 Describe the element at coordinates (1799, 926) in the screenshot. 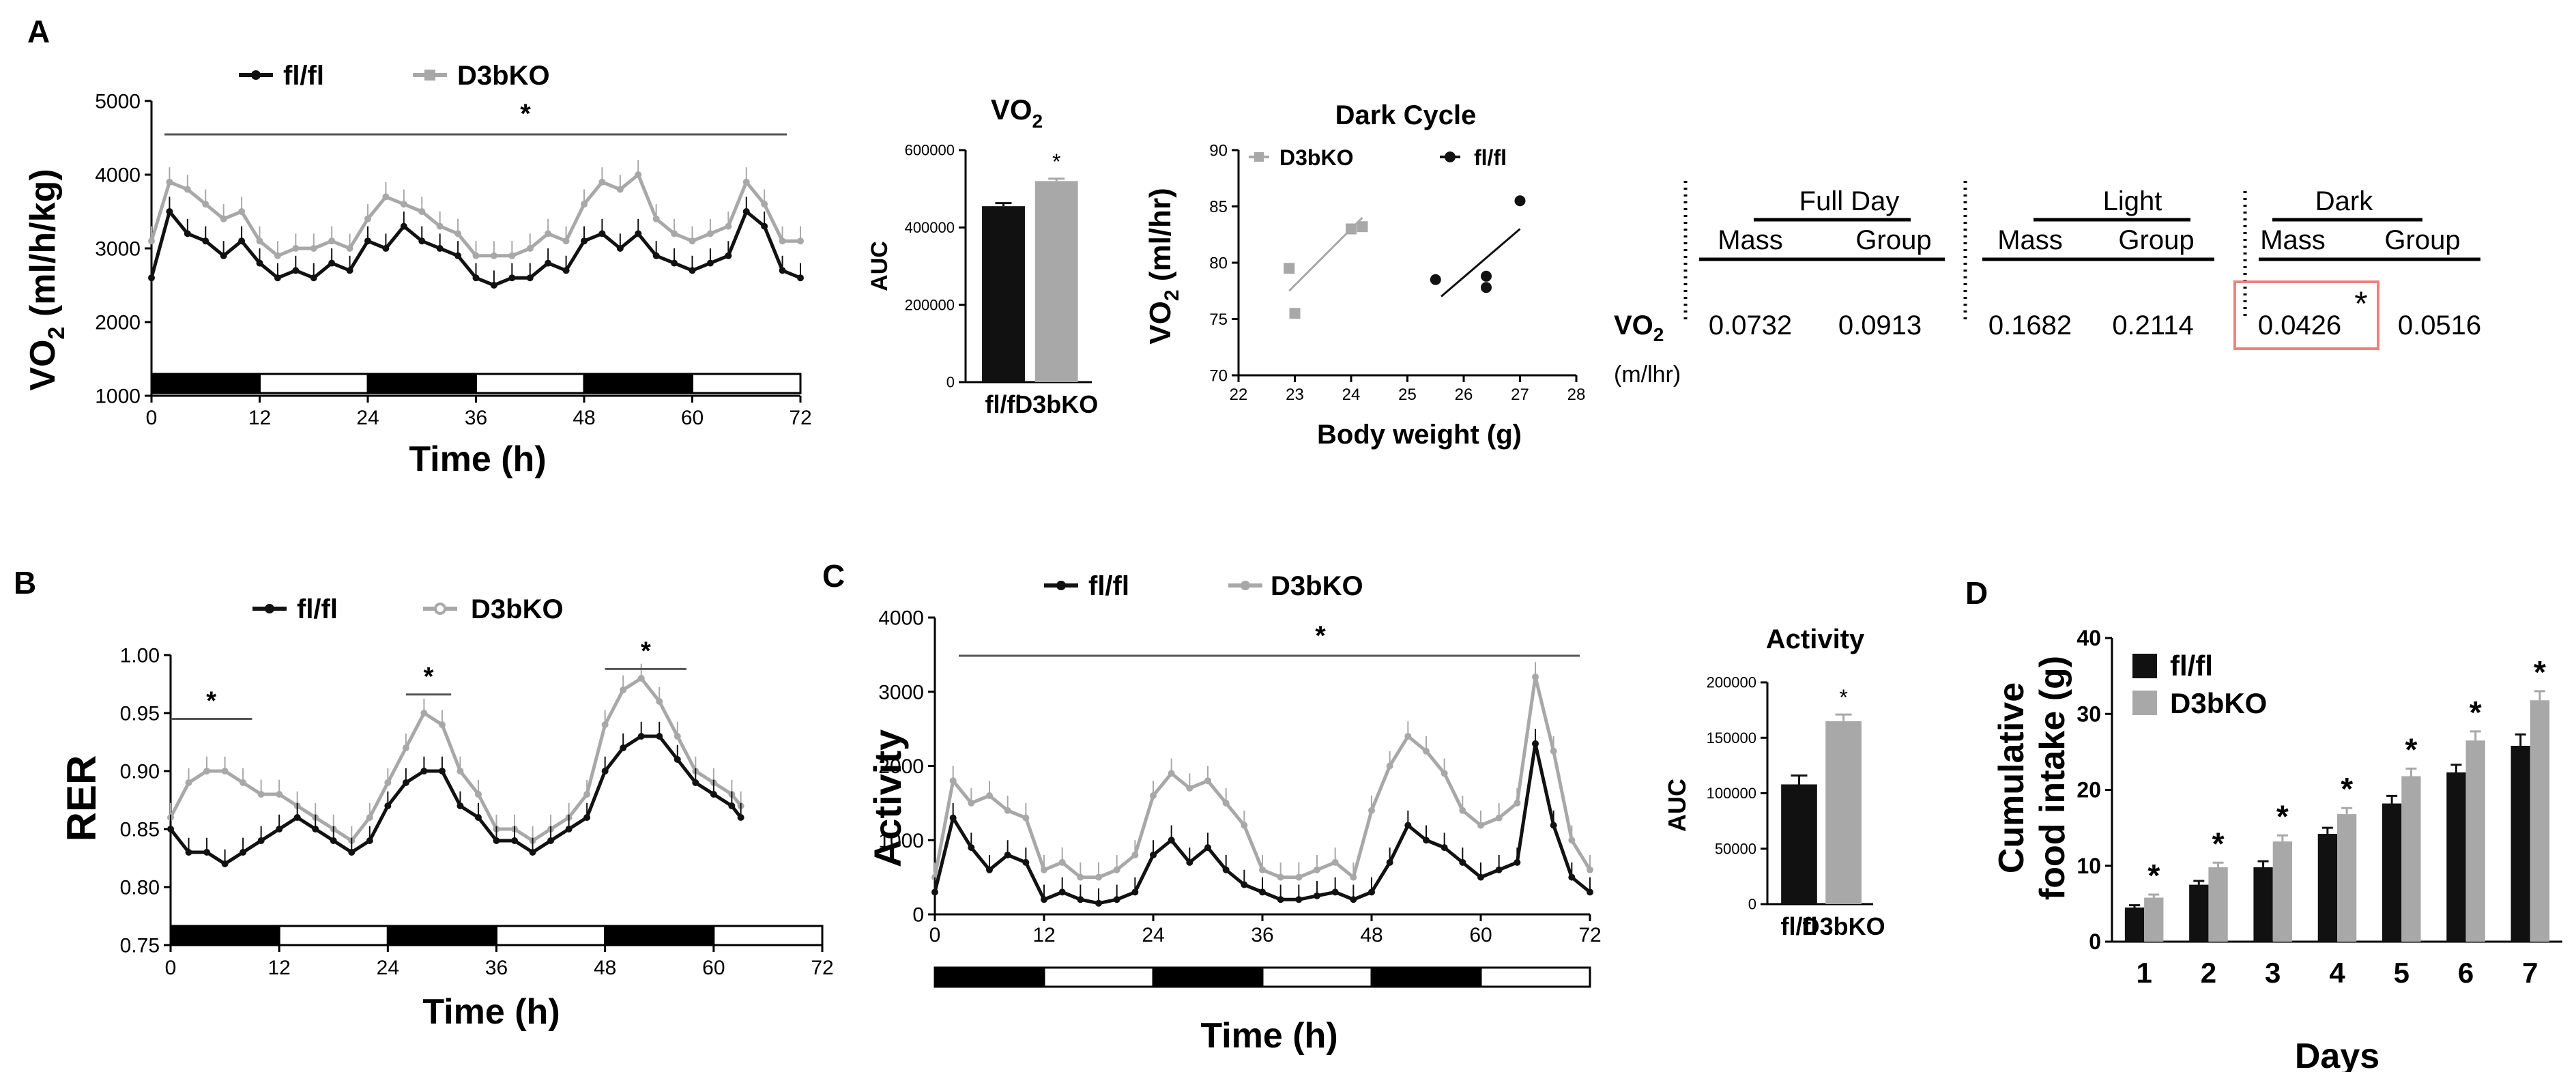

I see `x-tick-label: fl/fl` at that location.